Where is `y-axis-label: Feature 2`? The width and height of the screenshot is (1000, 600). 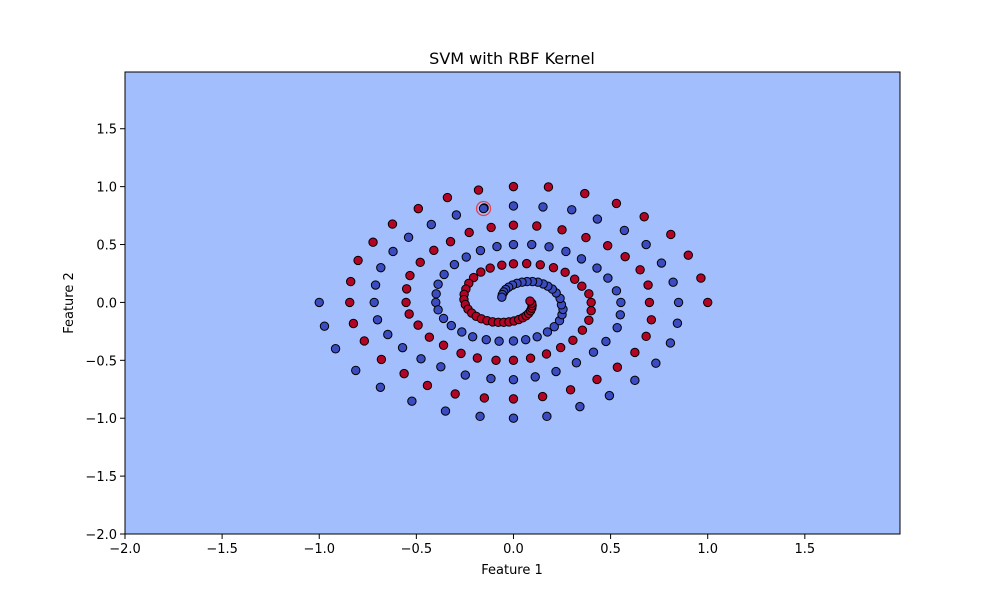
y-axis-label: Feature 2 is located at coordinates (69, 303).